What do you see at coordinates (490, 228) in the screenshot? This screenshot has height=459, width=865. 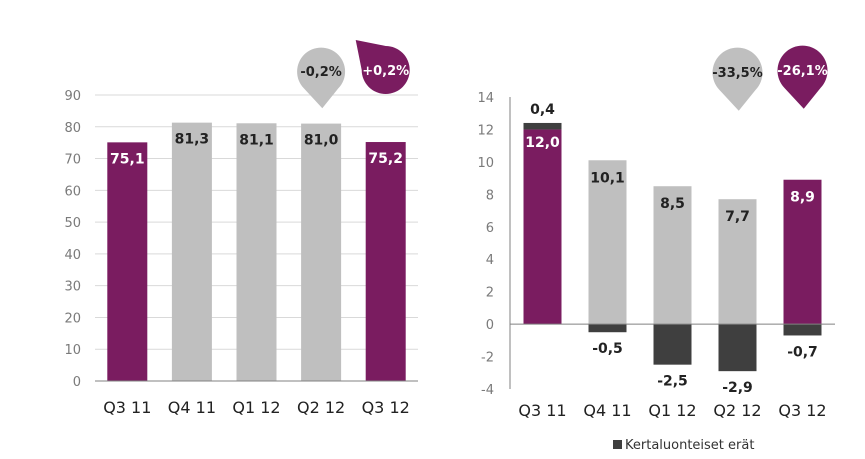 I see `y-tick-label: 6` at bounding box center [490, 228].